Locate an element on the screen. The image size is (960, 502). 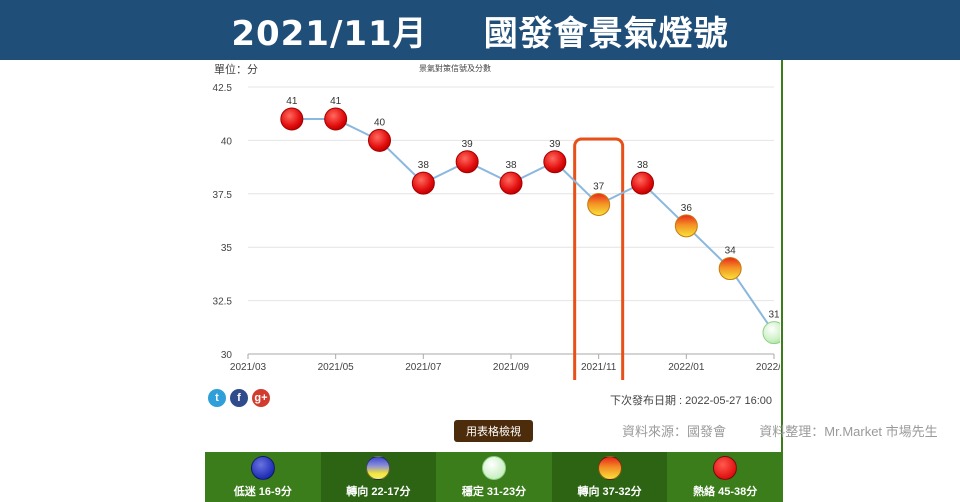
table-view-button: 用表格檢視 is located at coordinates (493, 431).